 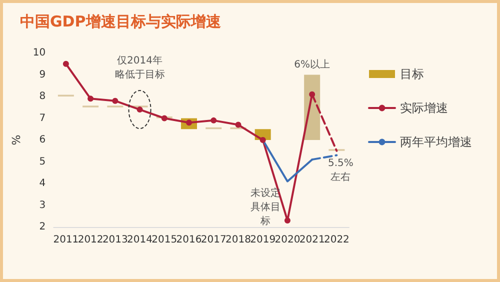 What do you see at coordinates (42, 118) in the screenshot?
I see `y-tick-label: 7` at bounding box center [42, 118].